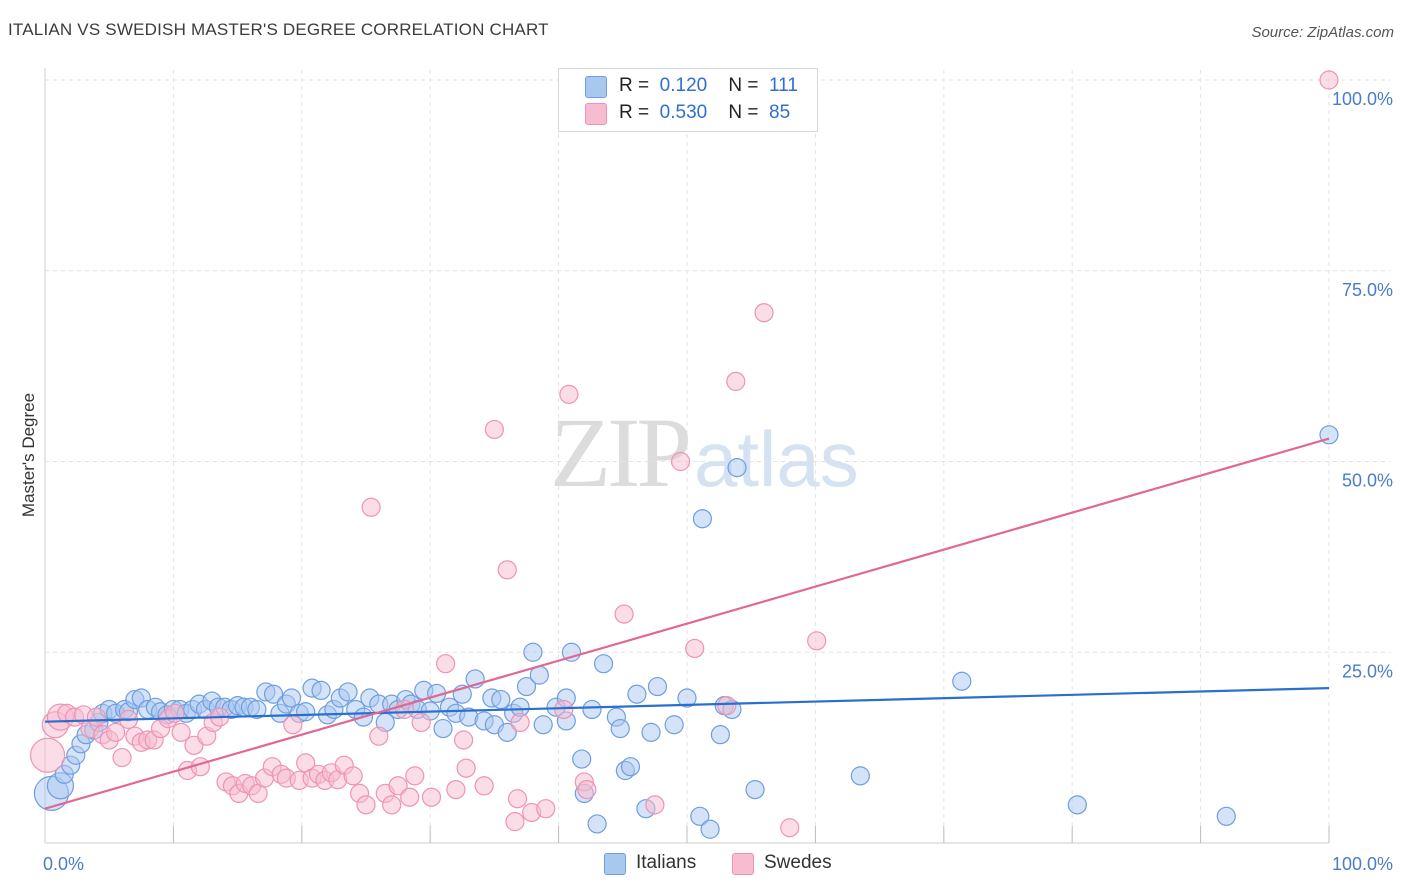  I want to click on italians-trend-line, so click(687, 705).